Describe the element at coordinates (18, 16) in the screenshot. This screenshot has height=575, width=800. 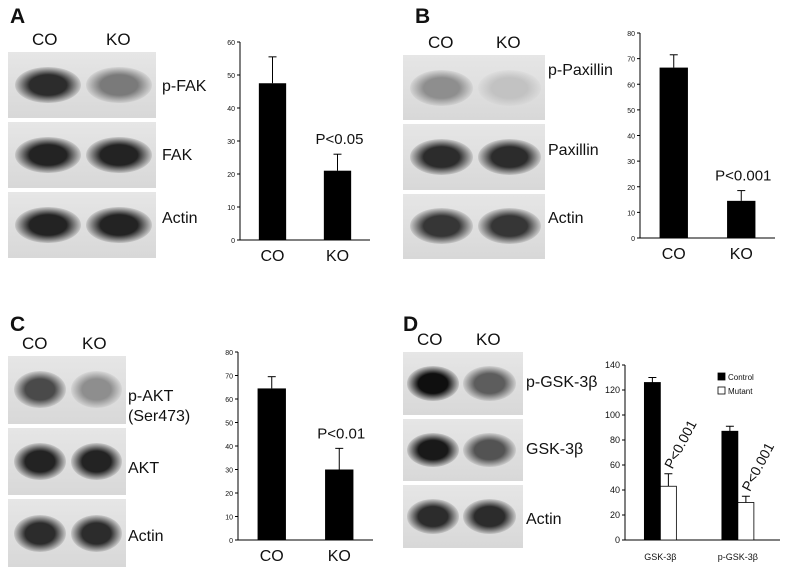
I see `panel-letter-a: A` at that location.